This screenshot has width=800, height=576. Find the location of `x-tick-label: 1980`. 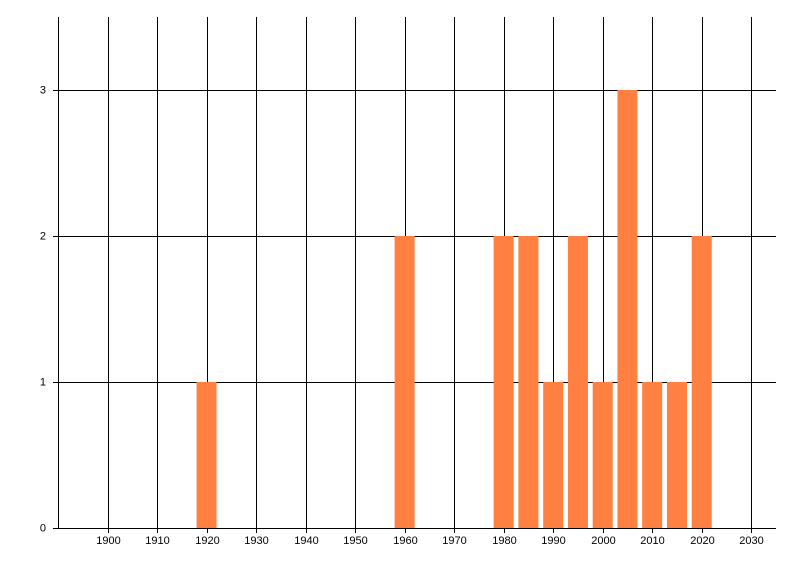

x-tick-label: 1980 is located at coordinates (504, 541).